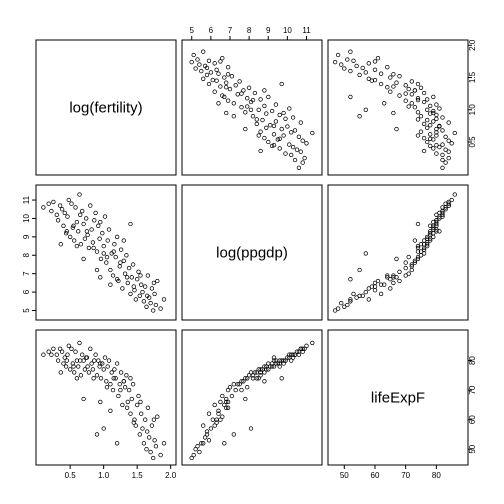 This screenshot has width=504, height=504. I want to click on x-tick-label-log-ppgdp: 8, so click(249, 30).